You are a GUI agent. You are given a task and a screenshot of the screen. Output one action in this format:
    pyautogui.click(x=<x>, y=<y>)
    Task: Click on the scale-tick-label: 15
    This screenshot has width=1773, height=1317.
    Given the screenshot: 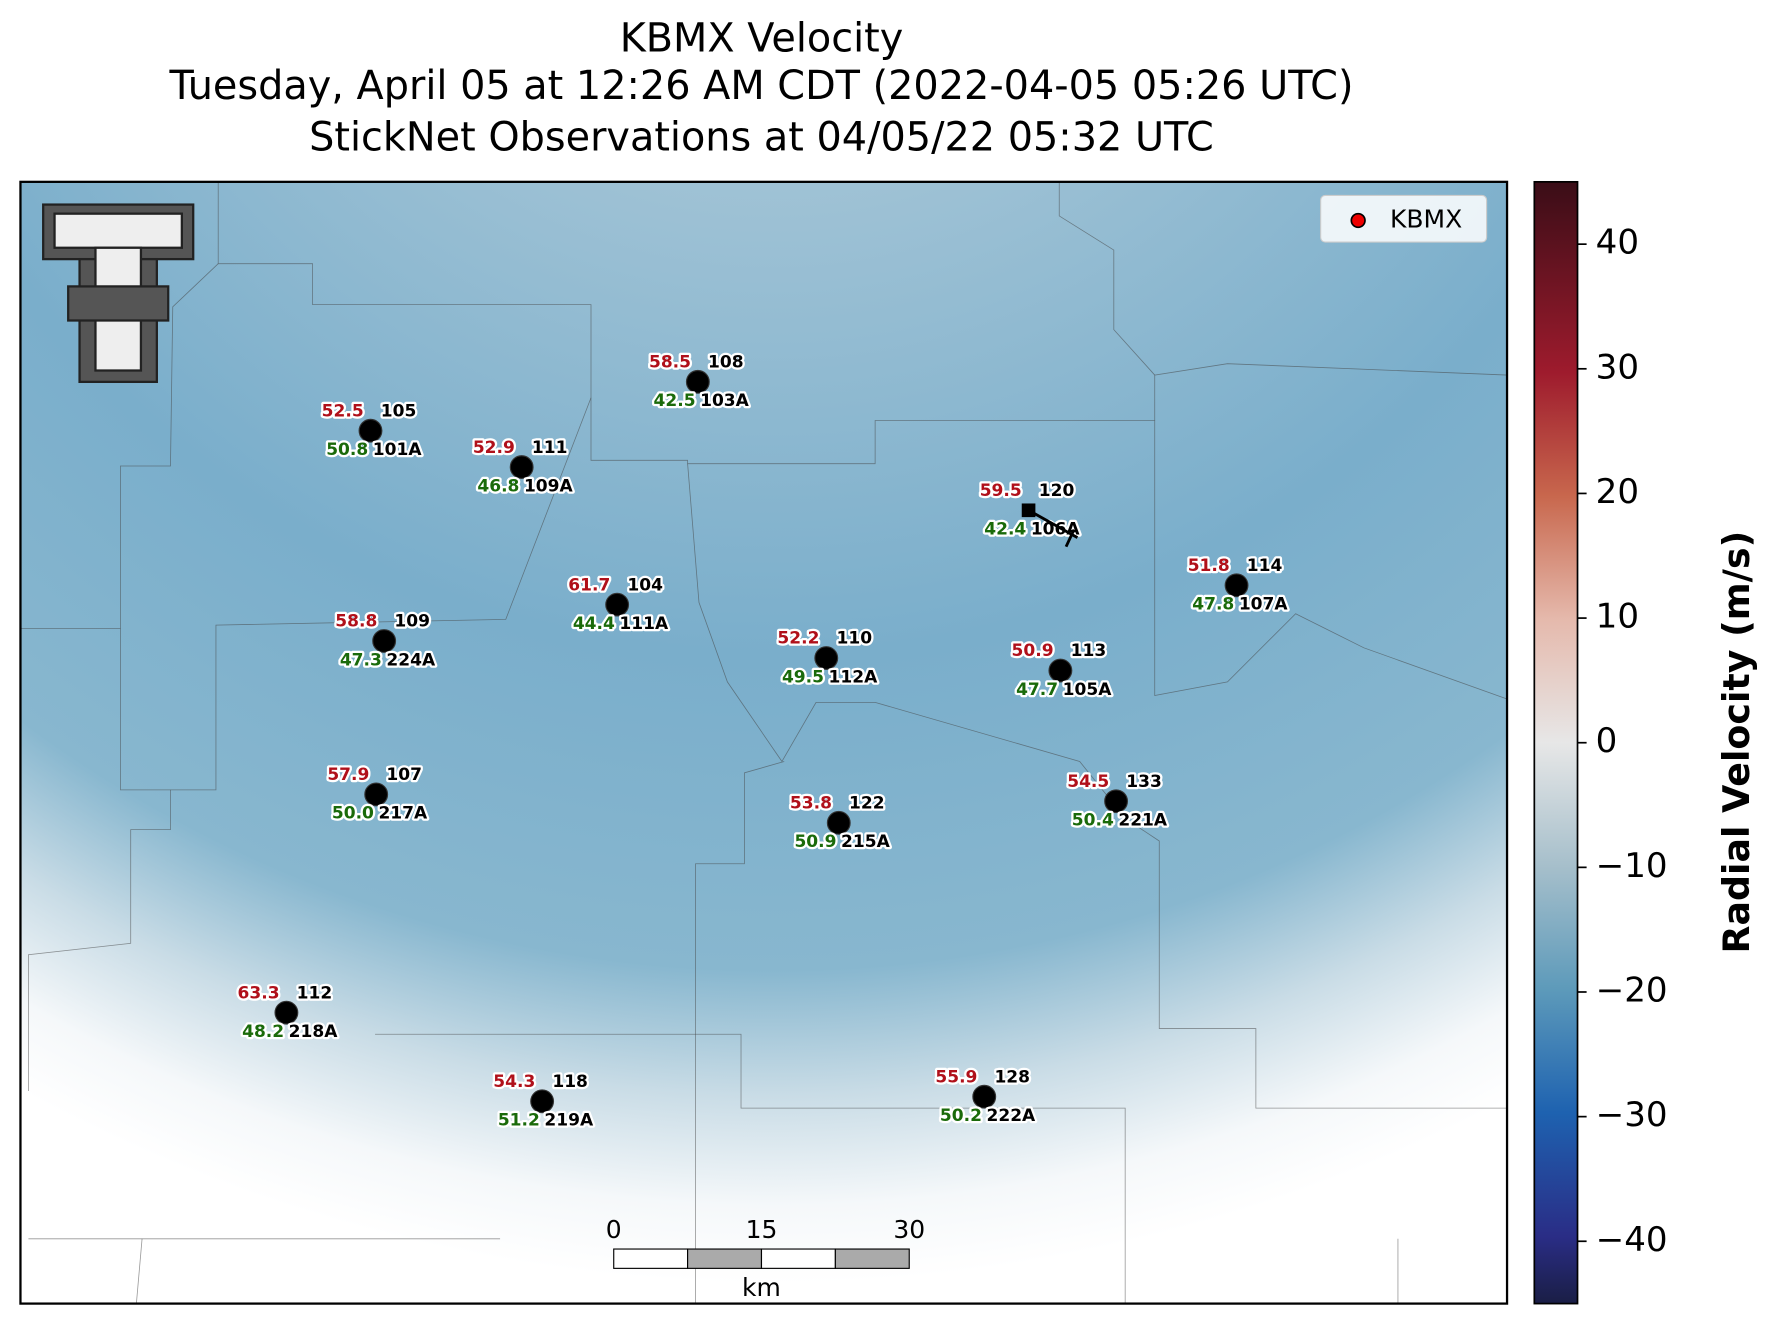 What is the action you would take?
    pyautogui.click(x=762, y=1229)
    